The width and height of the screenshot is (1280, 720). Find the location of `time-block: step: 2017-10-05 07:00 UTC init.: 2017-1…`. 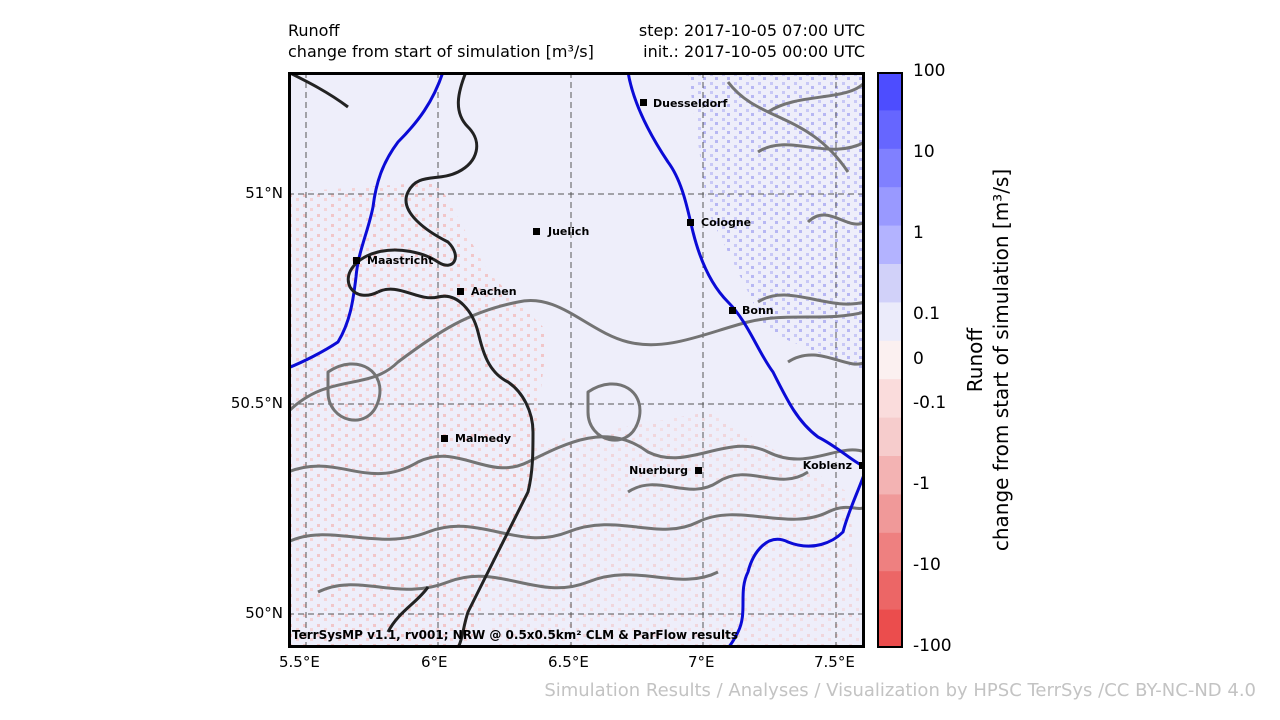

time-block: step: 2017-10-05 07:00 UTC init.: 2017-1… is located at coordinates (712, 41).